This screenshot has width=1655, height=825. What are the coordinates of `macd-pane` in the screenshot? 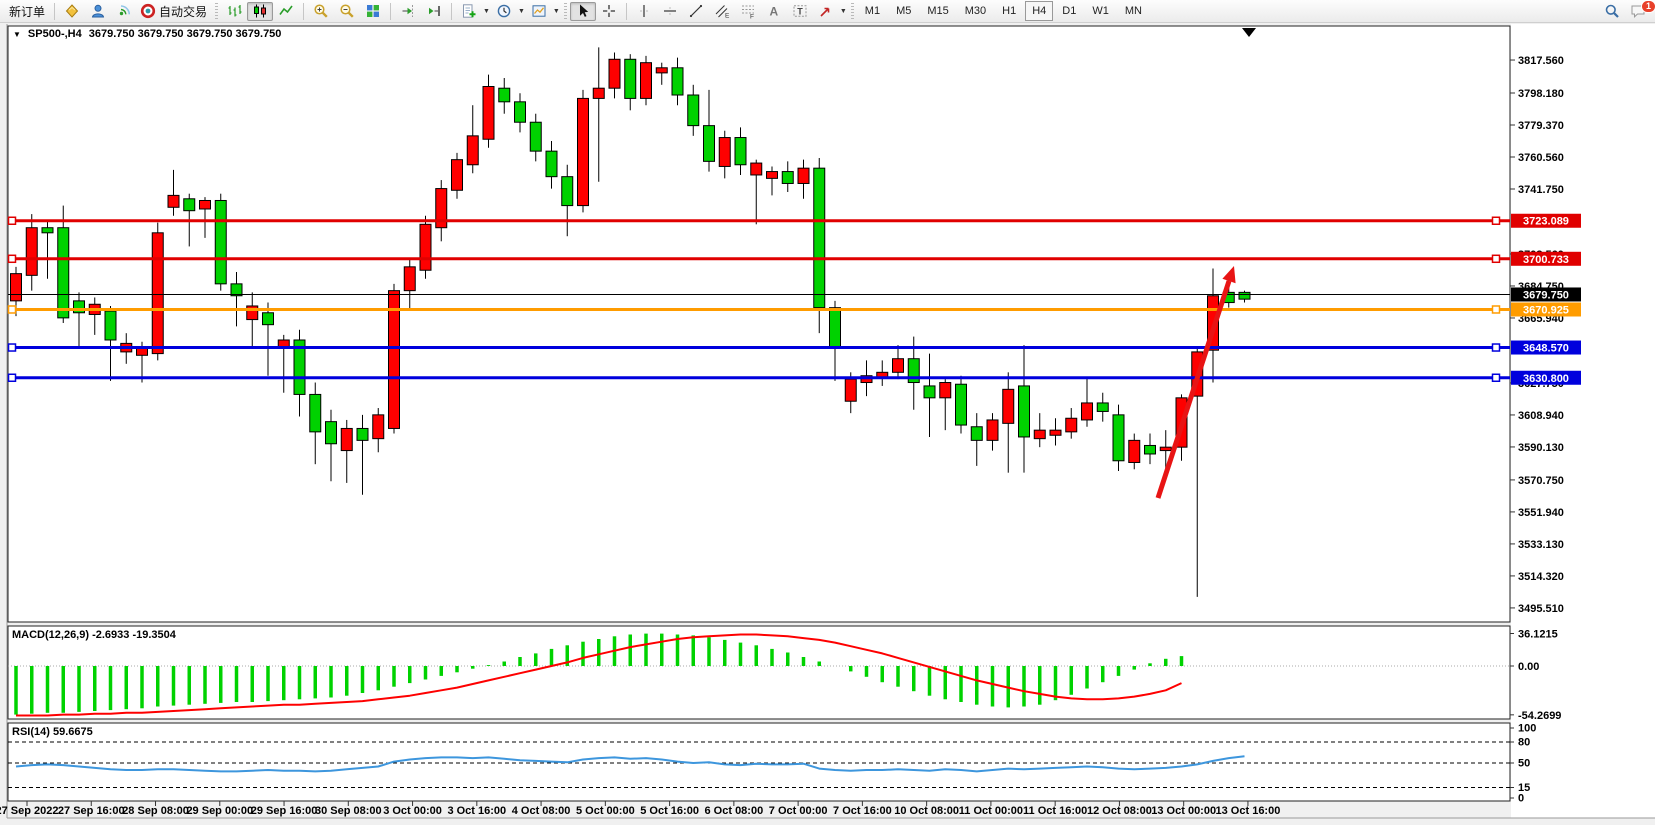 It's located at (759, 672).